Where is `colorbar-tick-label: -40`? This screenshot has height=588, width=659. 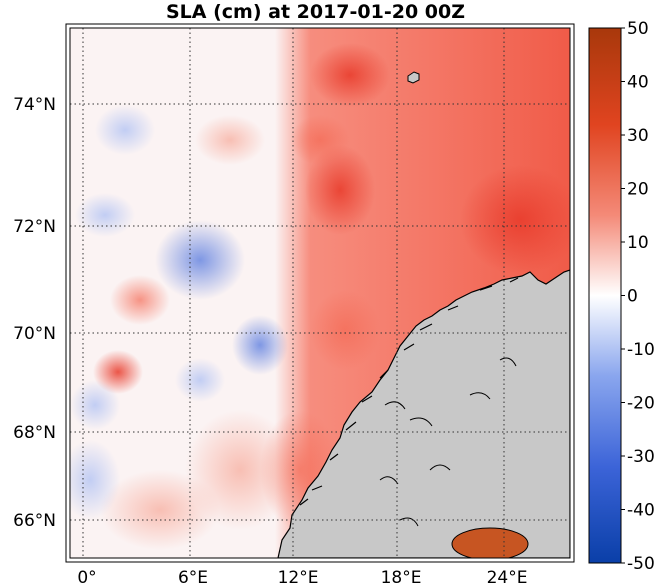
colorbar-tick-label: -40 is located at coordinates (641, 511).